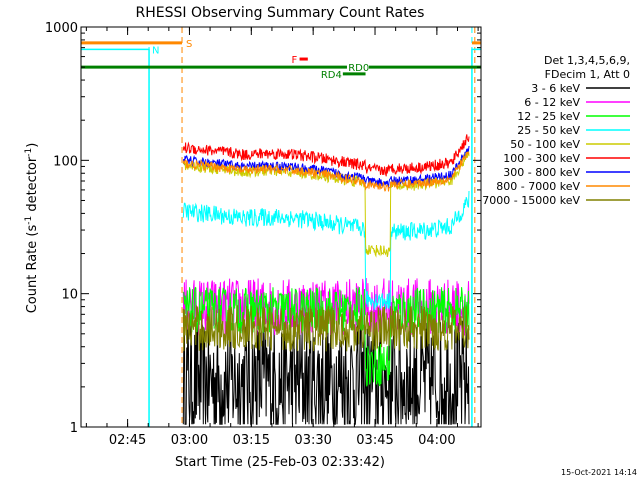 Image resolution: width=640 pixels, height=480 pixels. Describe the element at coordinates (280, 462) in the screenshot. I see `x-axis-label: Start Time (25-Feb-03 02:33:42)` at that location.